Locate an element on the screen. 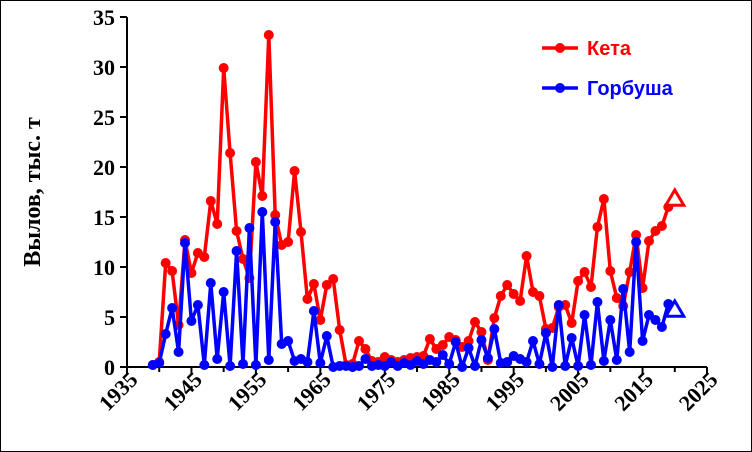 The width and height of the screenshot is (752, 452). y-tick-label: 30 is located at coordinates (104, 67).